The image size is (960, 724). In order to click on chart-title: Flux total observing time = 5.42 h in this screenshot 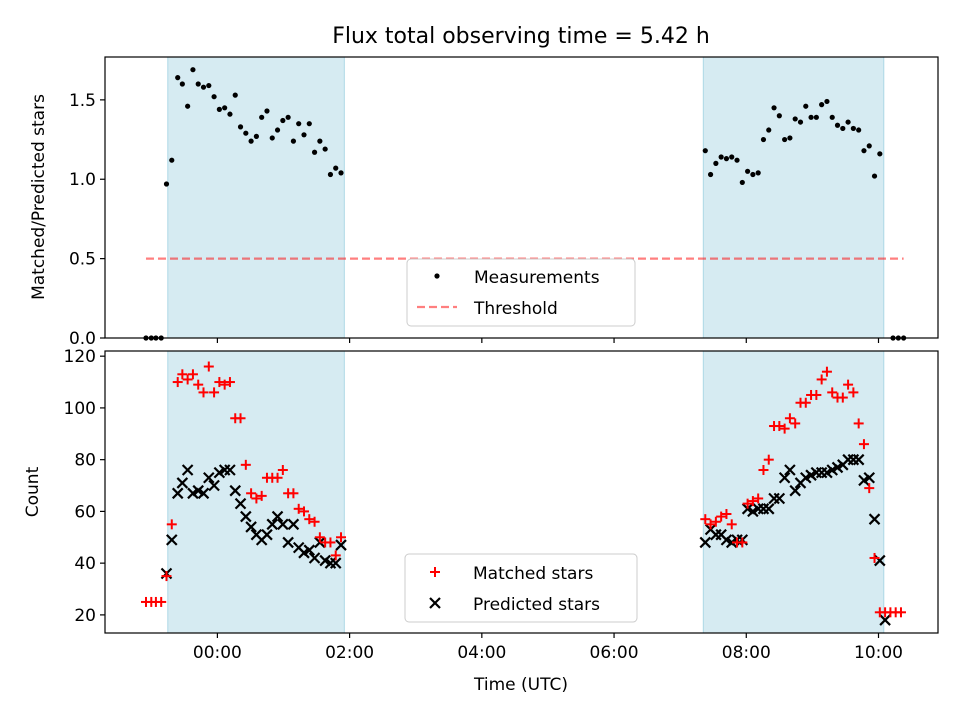, I will do `click(521, 36)`.